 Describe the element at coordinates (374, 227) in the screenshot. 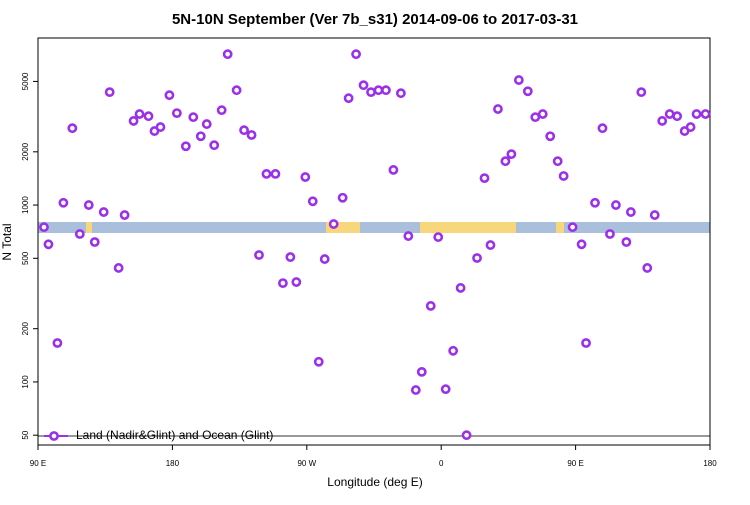

I see `map-band` at that location.